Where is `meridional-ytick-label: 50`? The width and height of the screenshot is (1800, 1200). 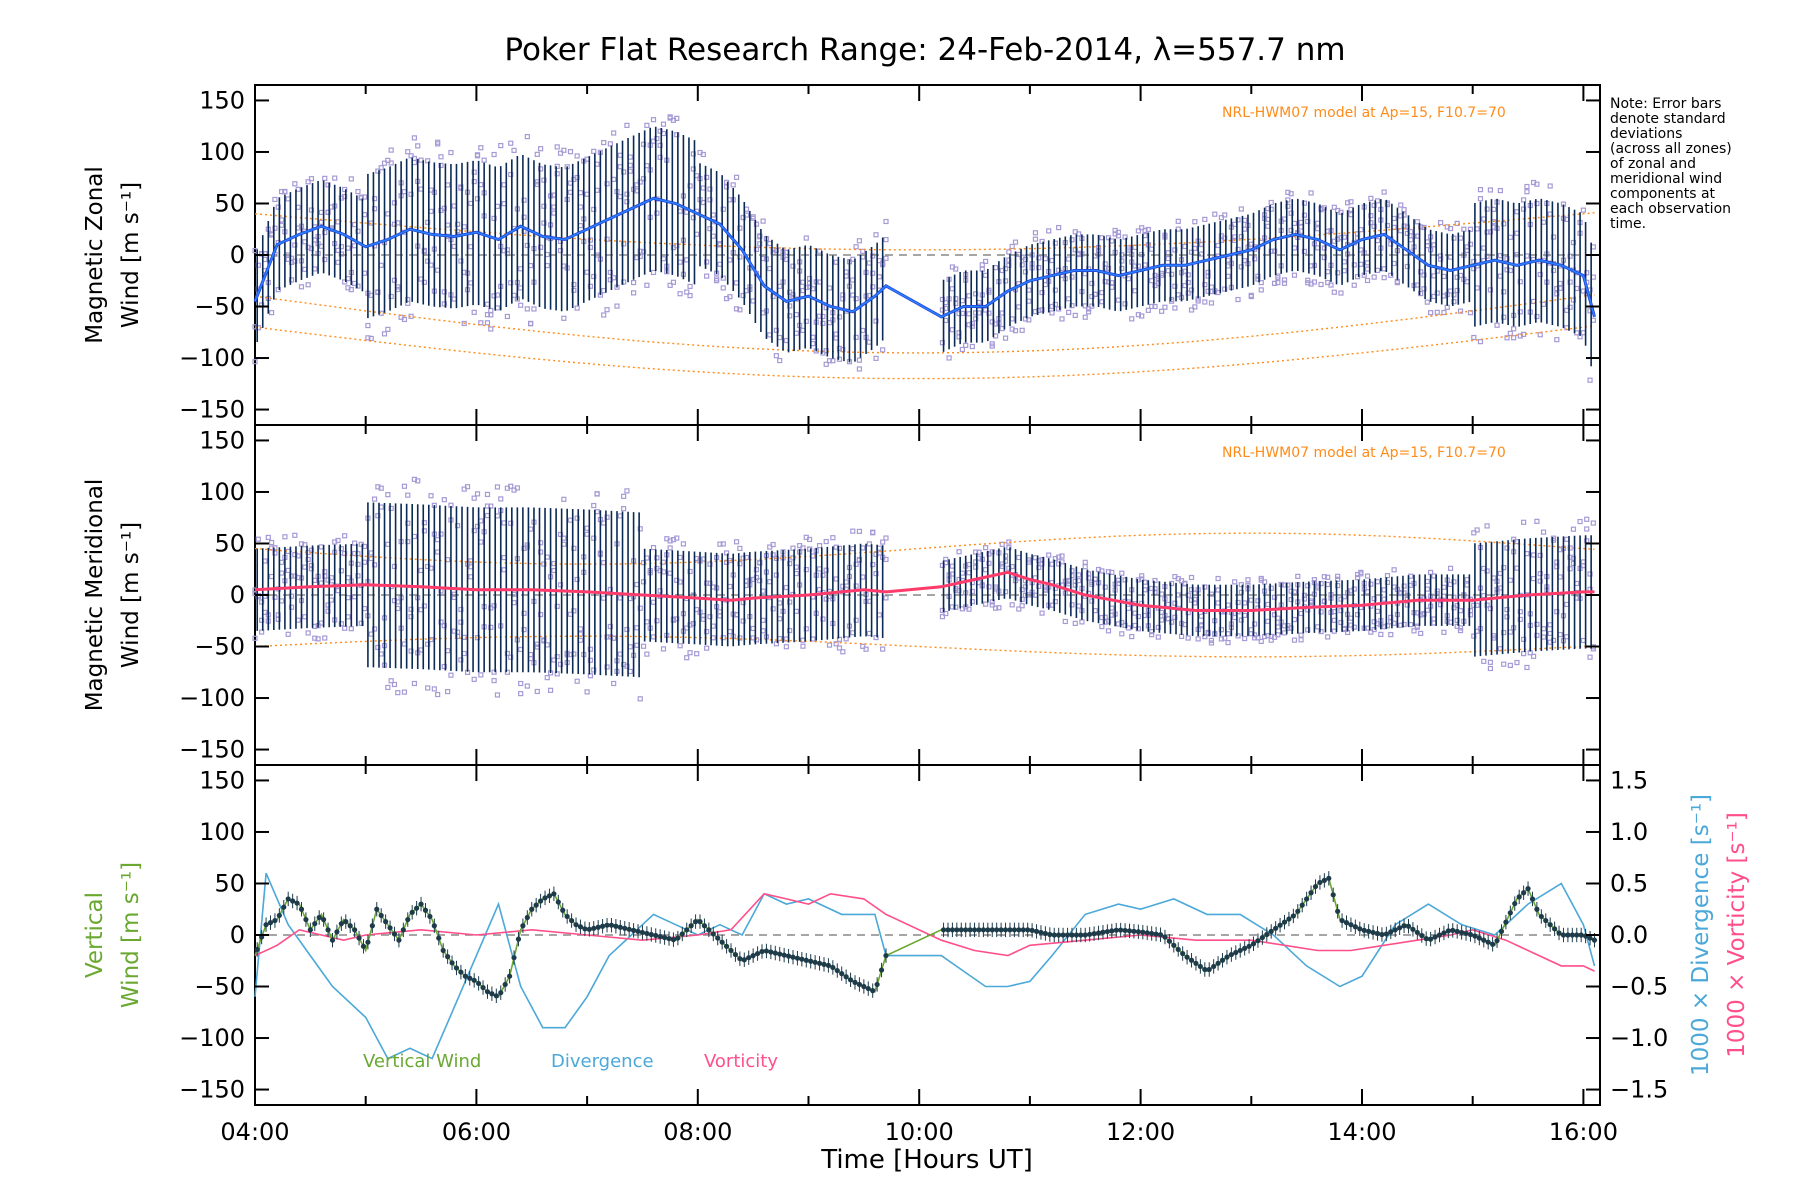 meridional-ytick-label: 50 is located at coordinates (229, 543).